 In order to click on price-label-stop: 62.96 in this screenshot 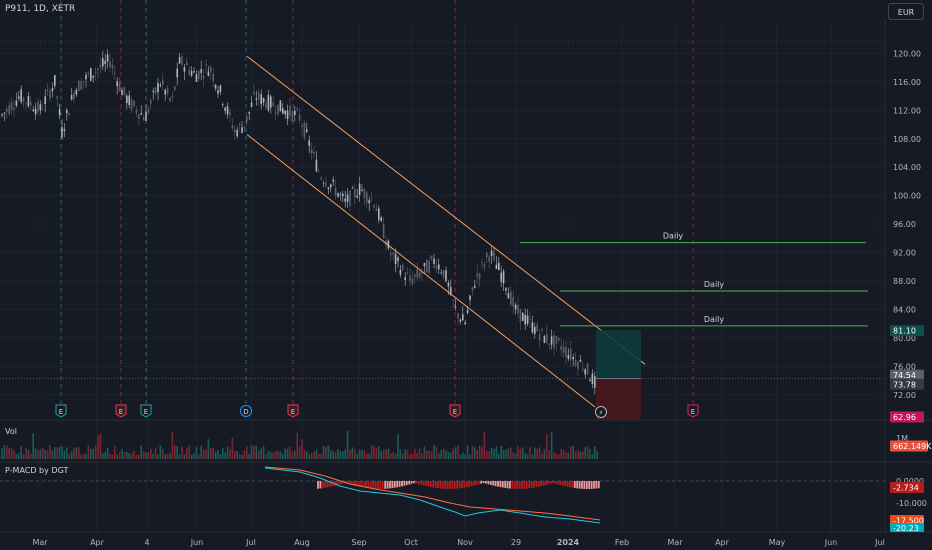, I will do `click(904, 417)`.